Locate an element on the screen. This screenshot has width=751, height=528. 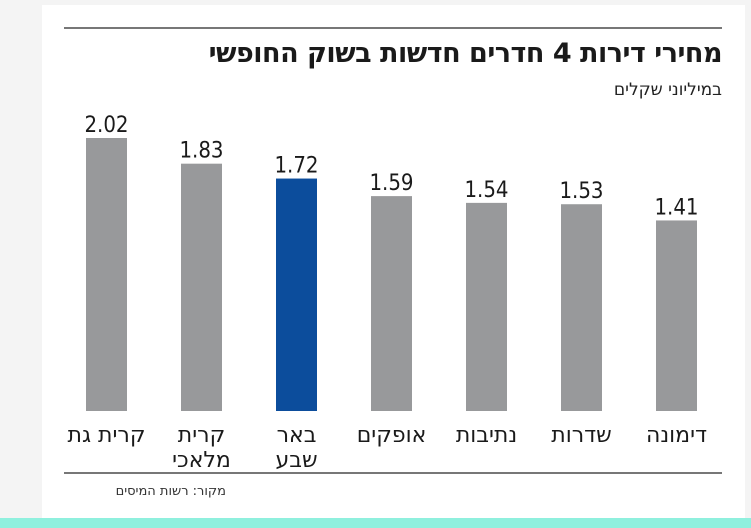
bottom-rule is located at coordinates (393, 473).